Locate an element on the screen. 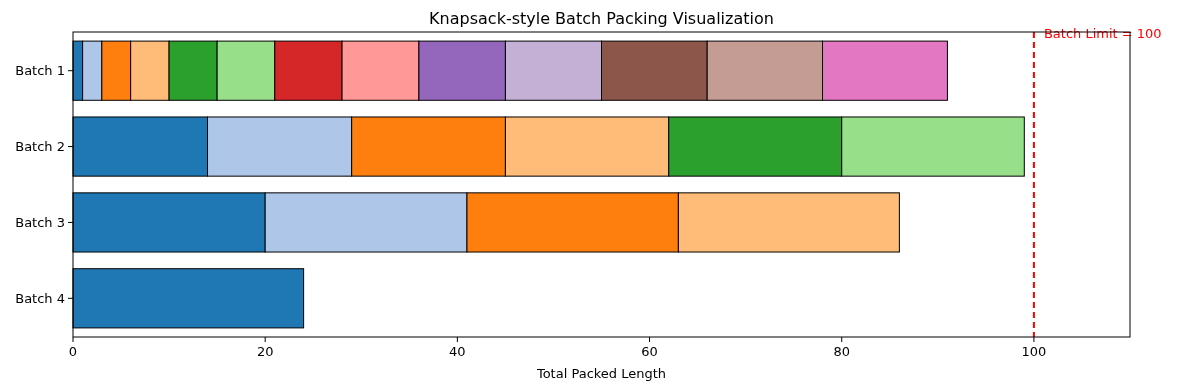 This screenshot has height=390, width=1179. x-tick-label: 60 is located at coordinates (649, 351).